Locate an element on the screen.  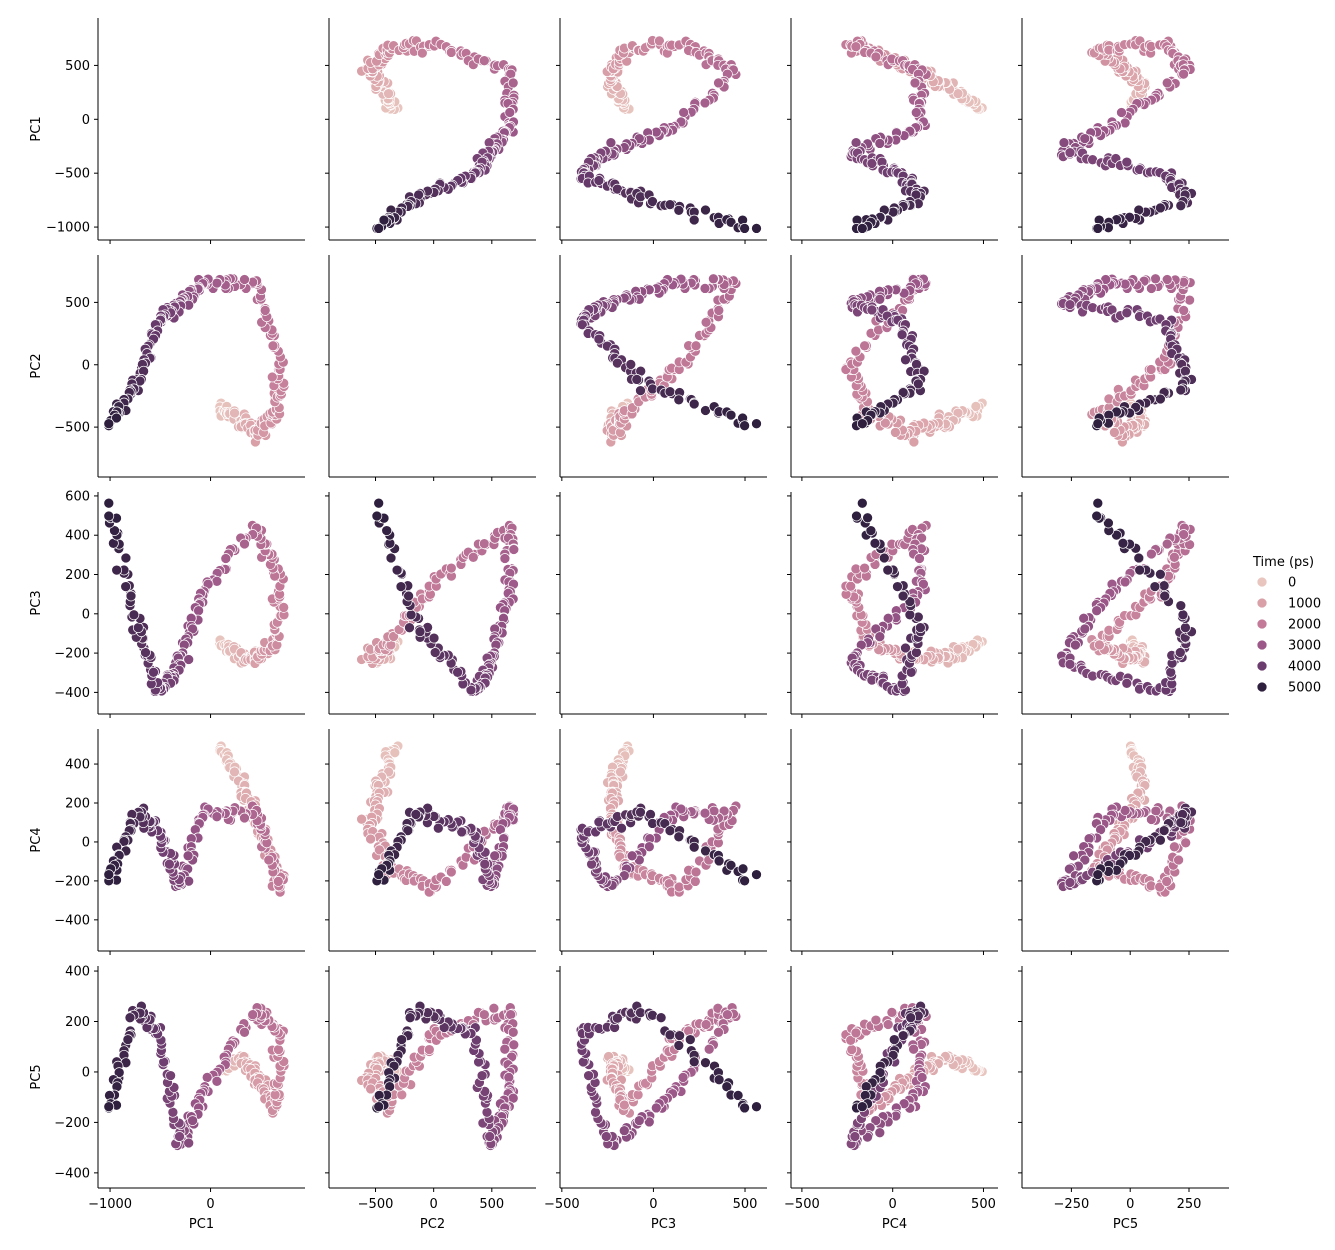
panel-PC1-vs-PC5 is located at coordinates (1123, 131).